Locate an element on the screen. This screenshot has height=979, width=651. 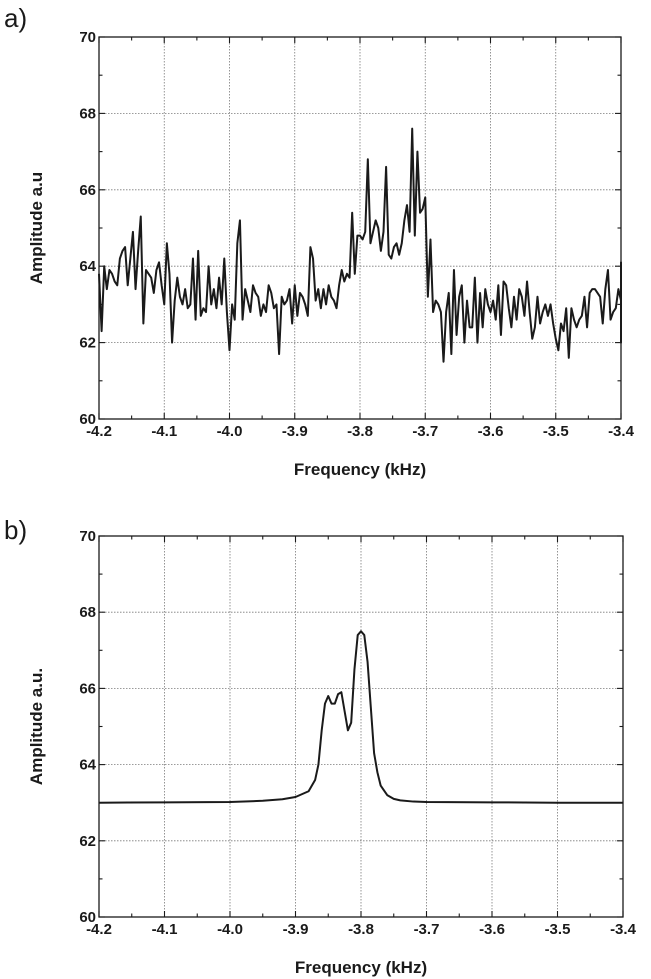
series-line is located at coordinates (360, 717).